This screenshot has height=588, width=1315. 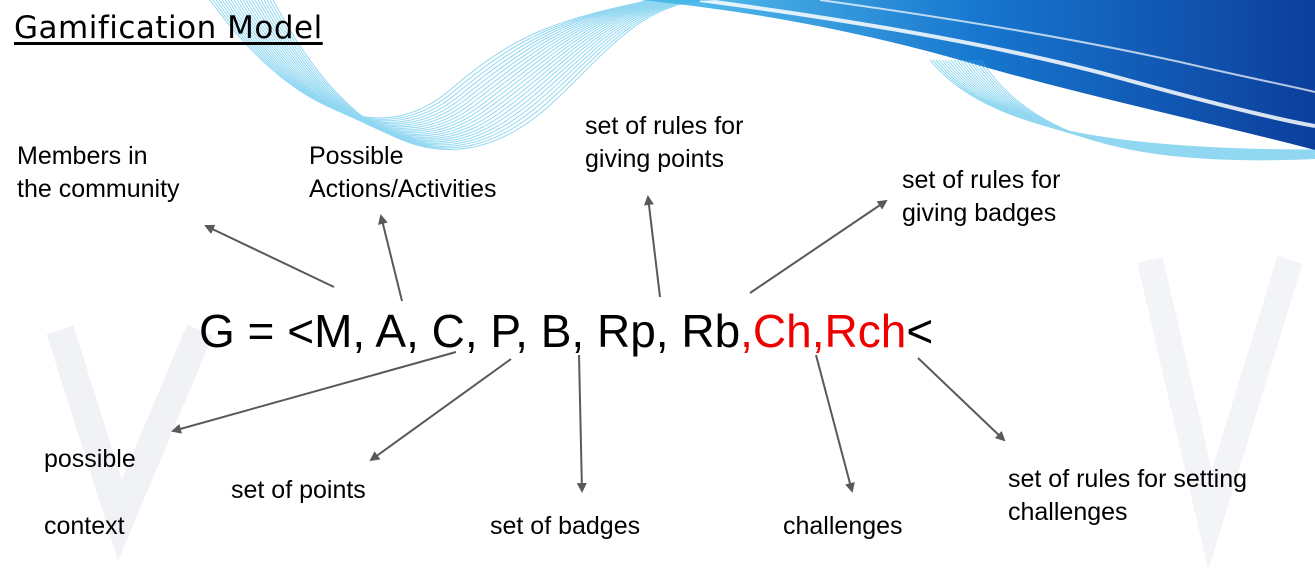 What do you see at coordinates (664, 126) in the screenshot?
I see `label-rules-points-line1: set of rules for` at bounding box center [664, 126].